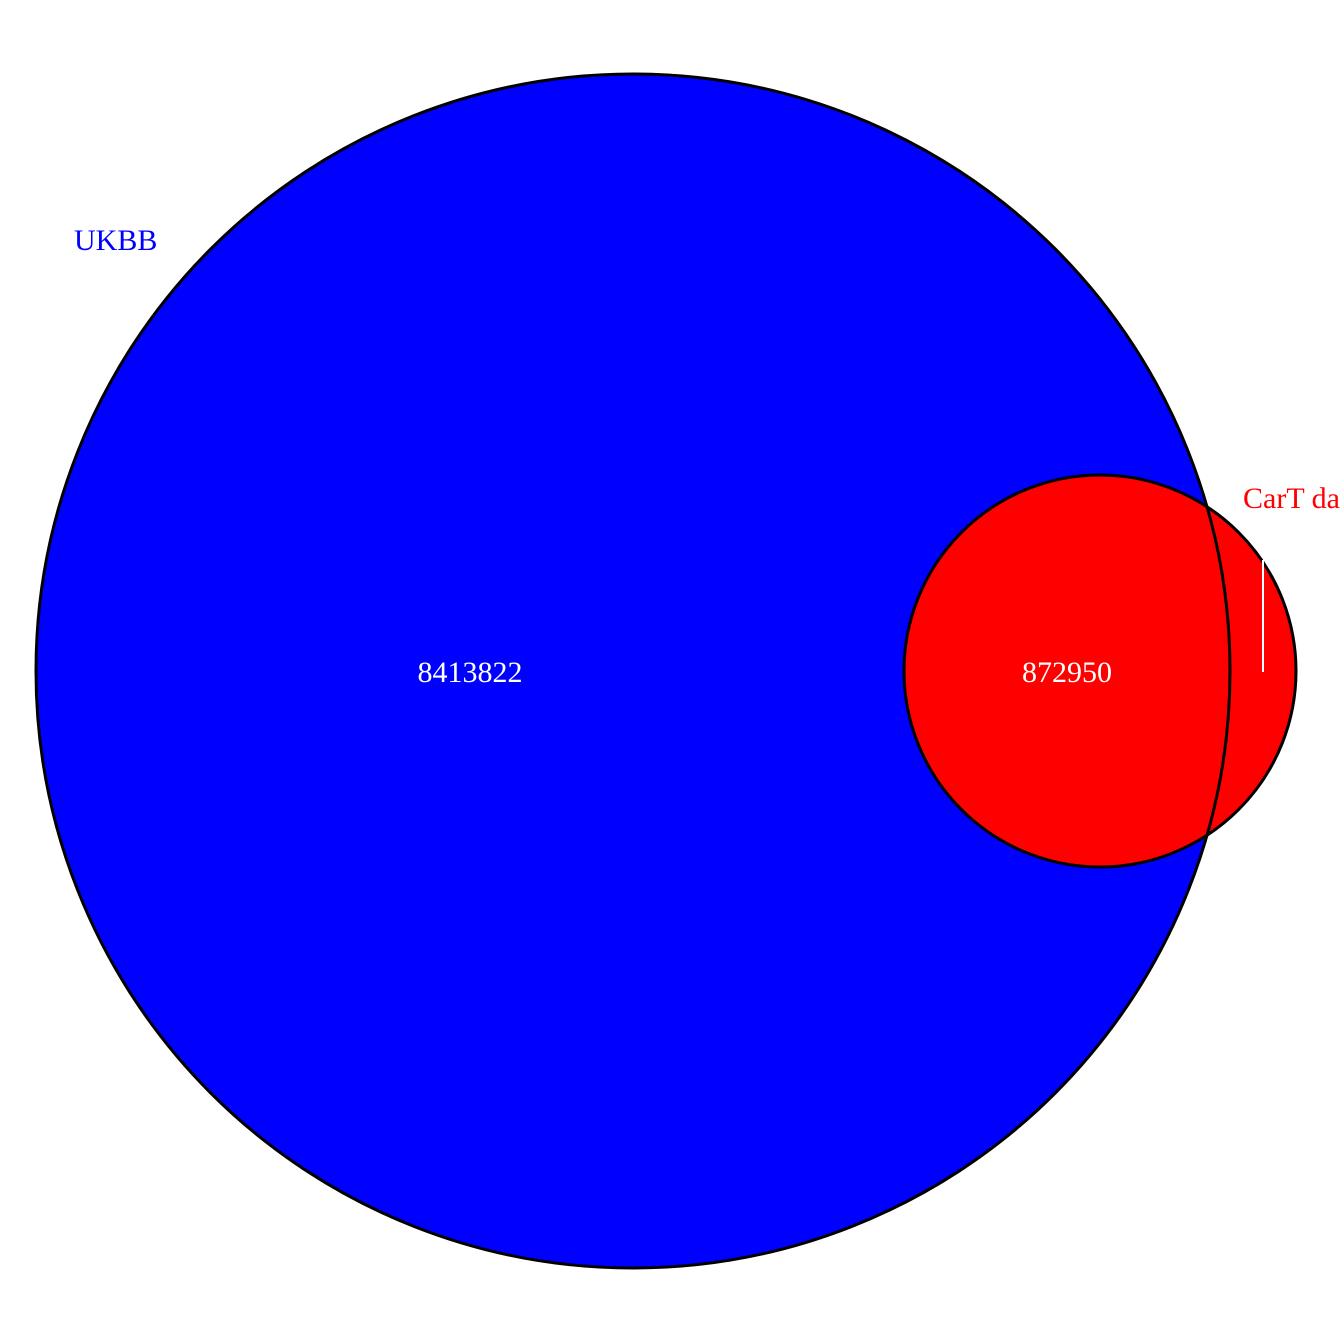 The image size is (1344, 1344). I want to click on ukbb-only-count-label: 8413822, so click(470, 672).